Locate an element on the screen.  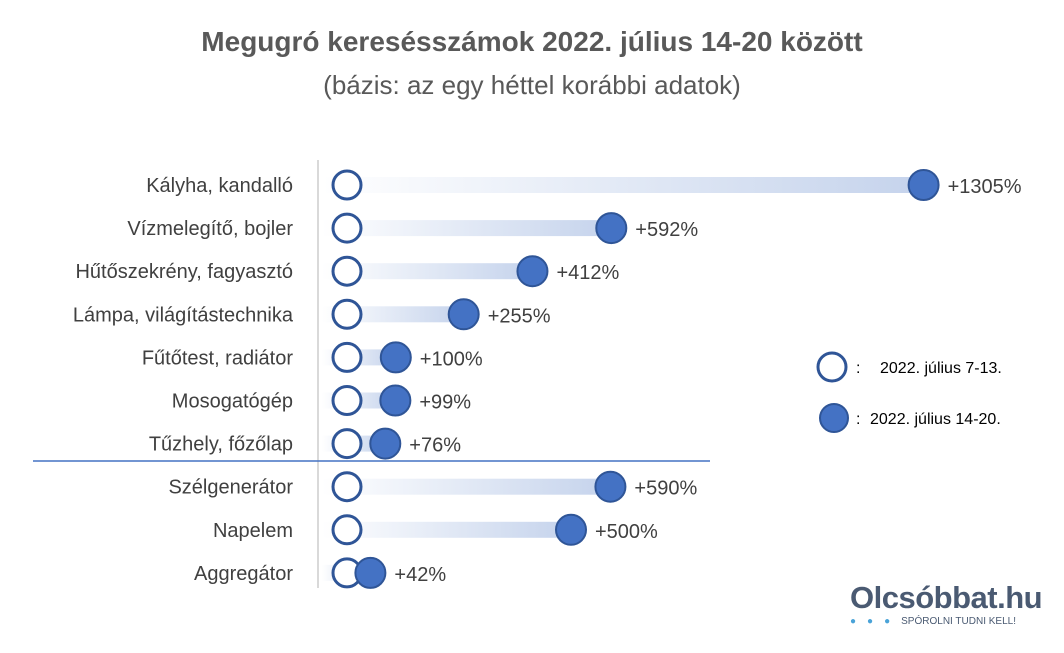
value-label: +412% is located at coordinates (587, 273).